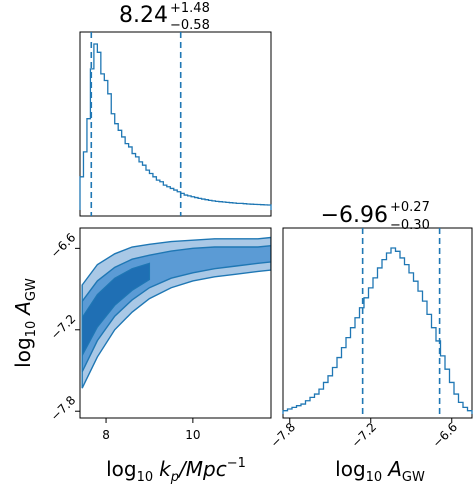  What do you see at coordinates (410, 207) in the screenshot?
I see `title-agw-plus: +0.27` at bounding box center [410, 207].